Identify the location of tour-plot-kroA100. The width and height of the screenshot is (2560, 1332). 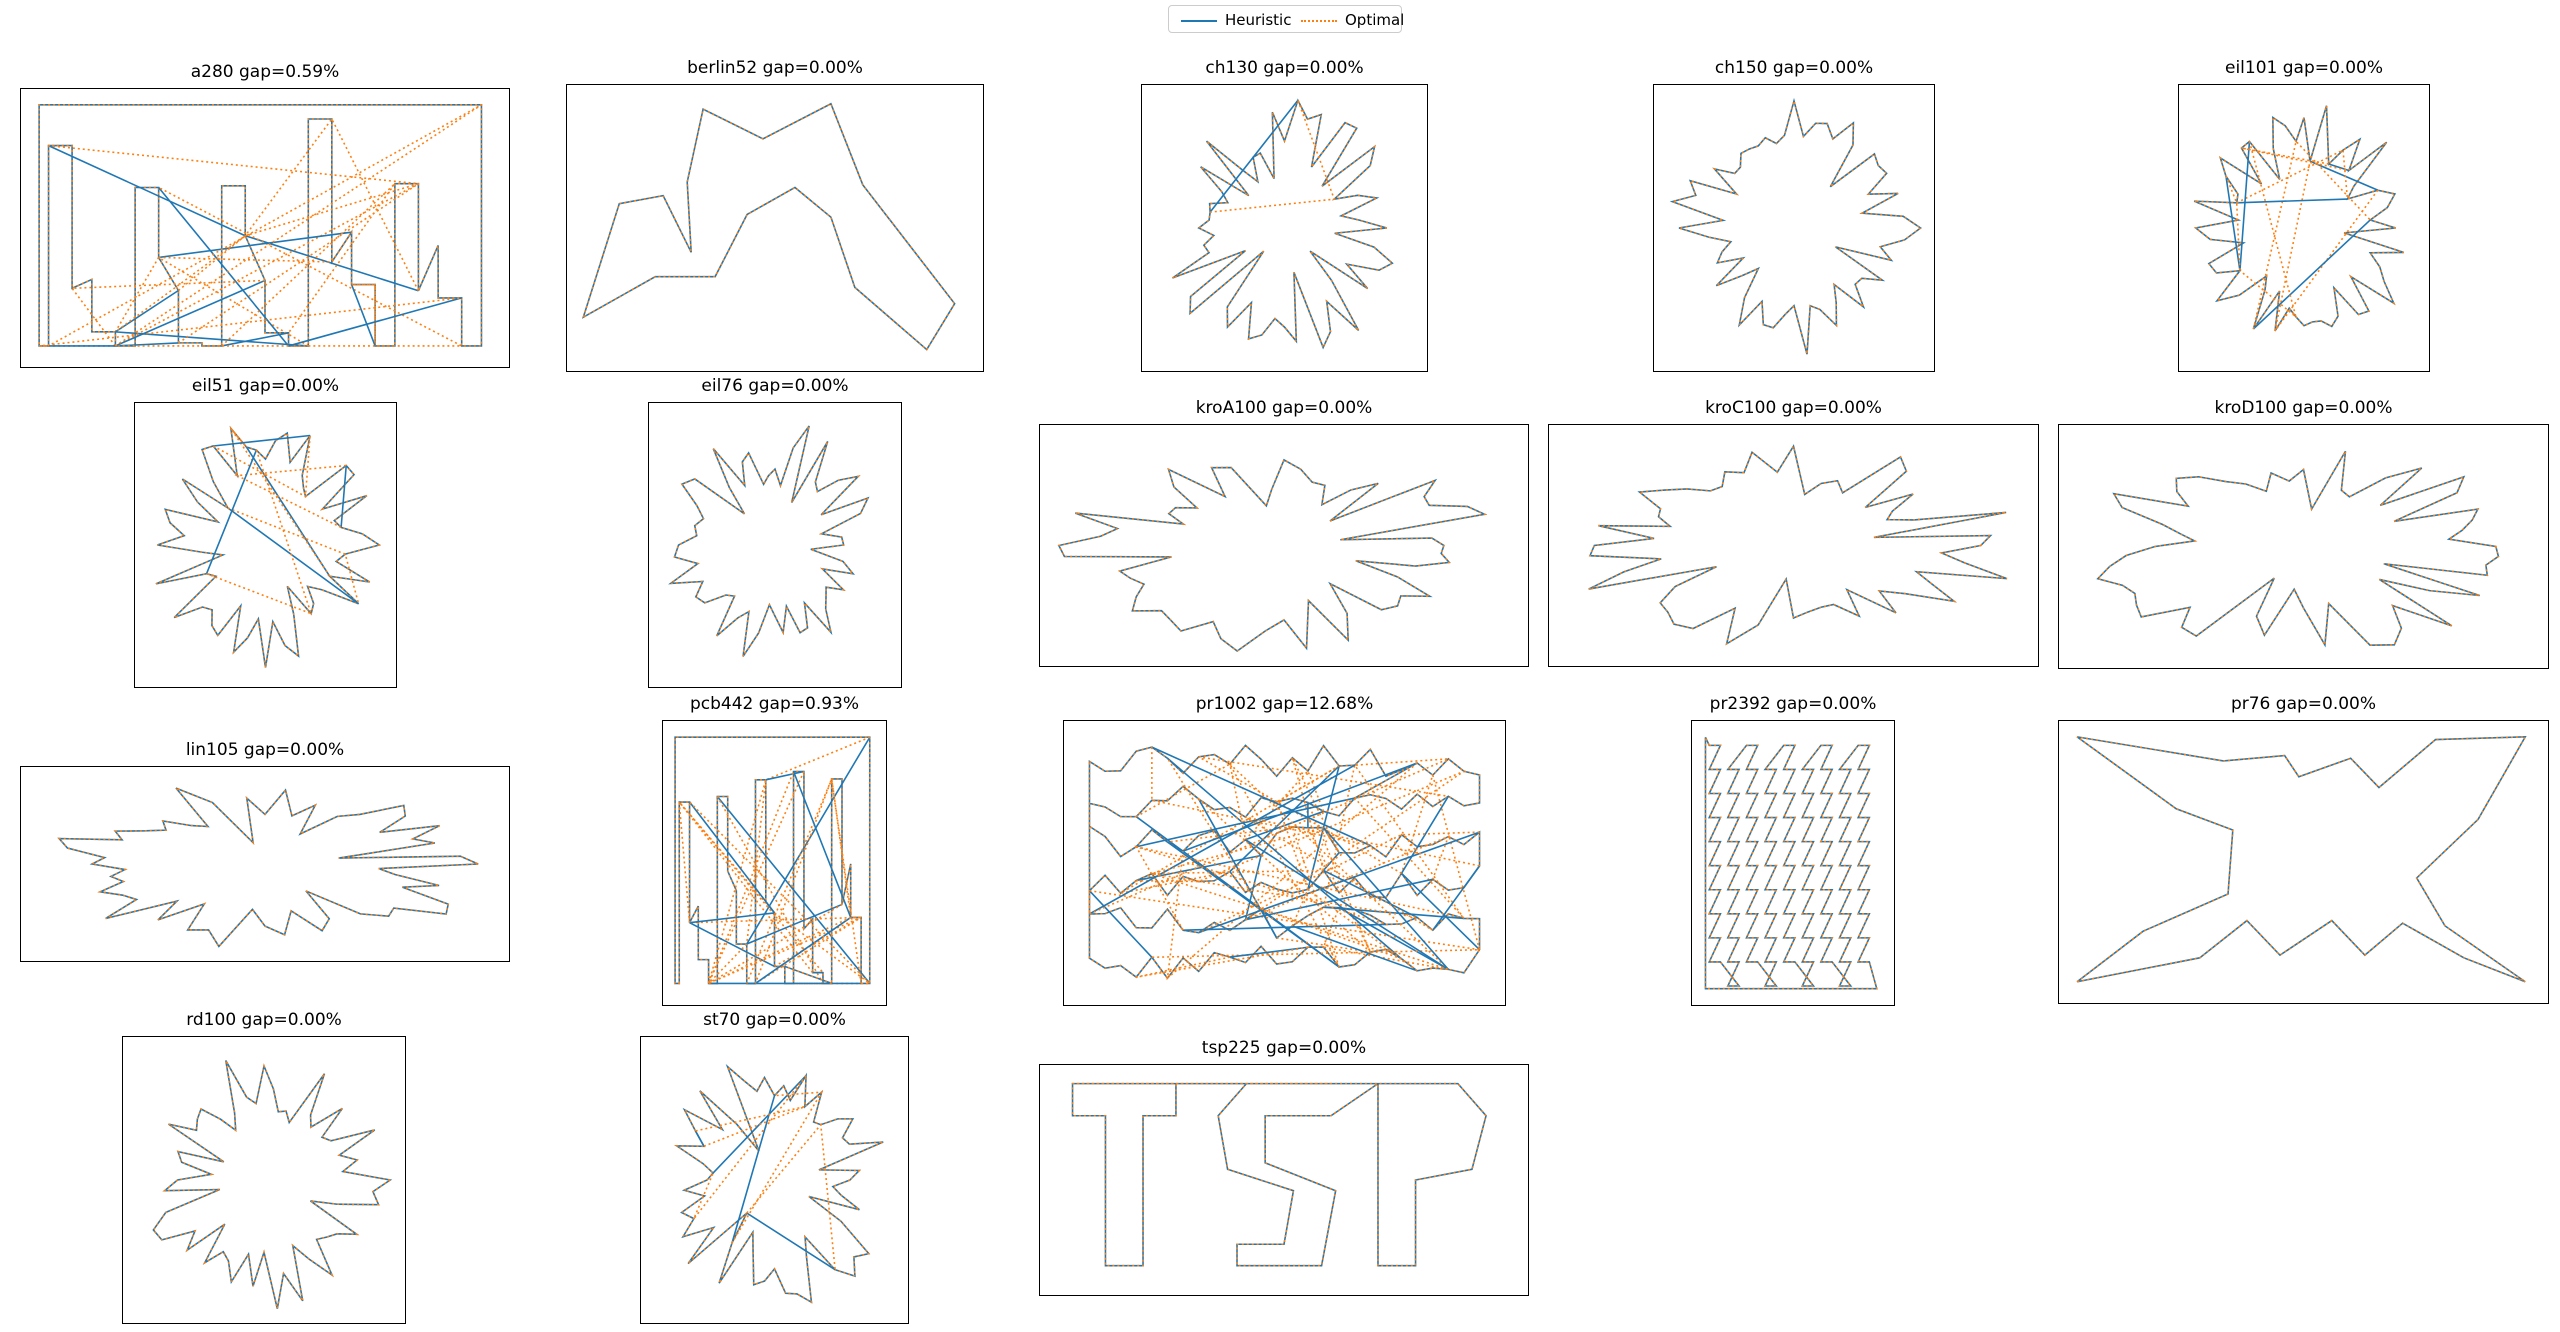
(1272, 555).